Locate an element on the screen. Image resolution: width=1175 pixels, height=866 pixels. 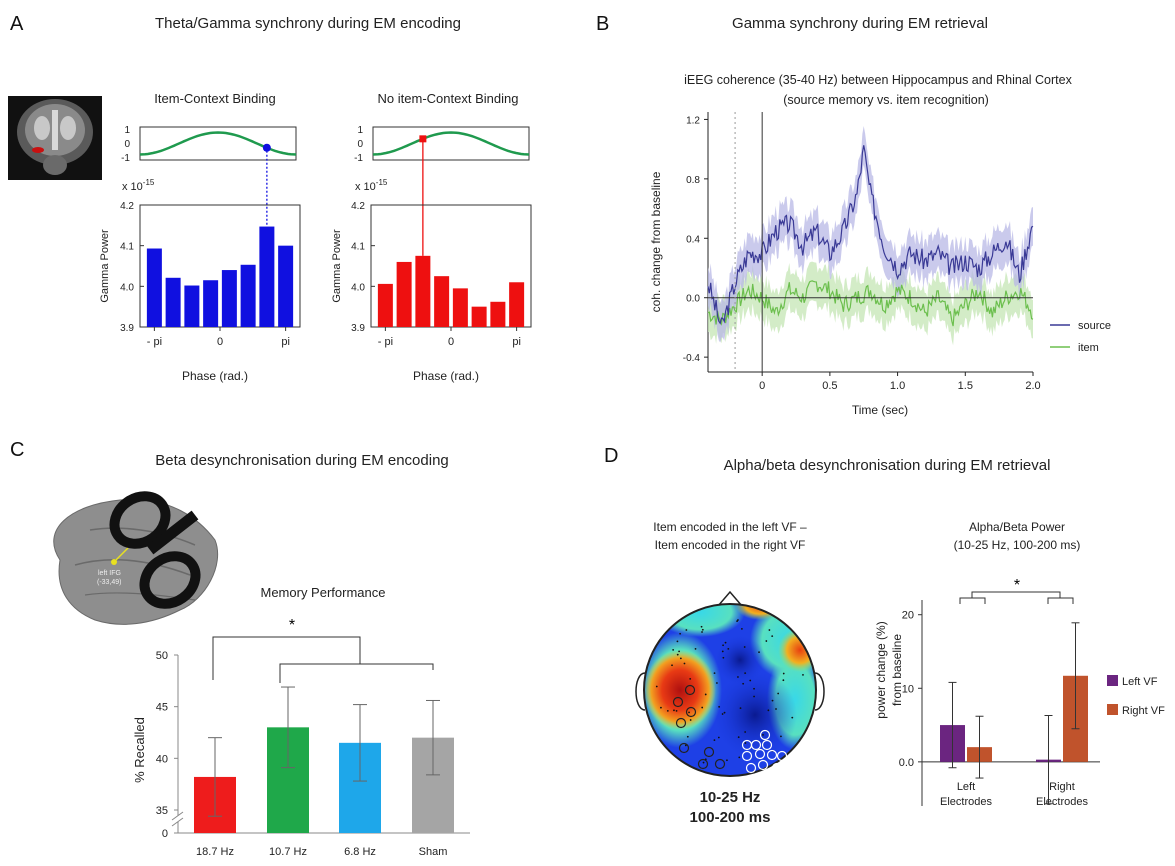
y-tick-label: 4.2 is located at coordinates (358, 206).